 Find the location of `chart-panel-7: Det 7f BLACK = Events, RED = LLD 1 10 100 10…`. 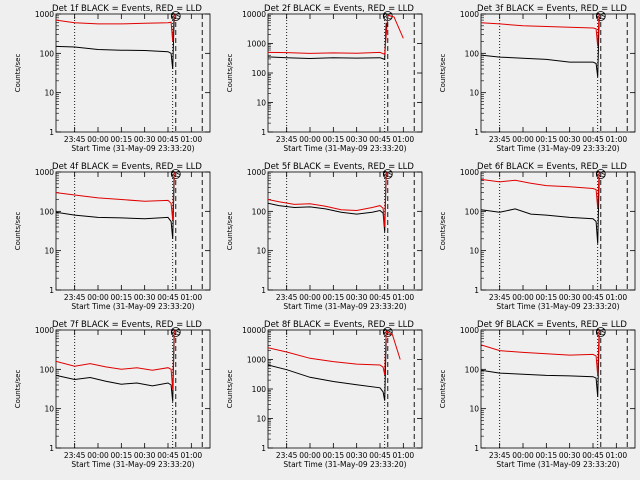

chart-panel-7: Det 7f BLACK = Events, RED = LLD 1 10 100 10… is located at coordinates (112, 394).